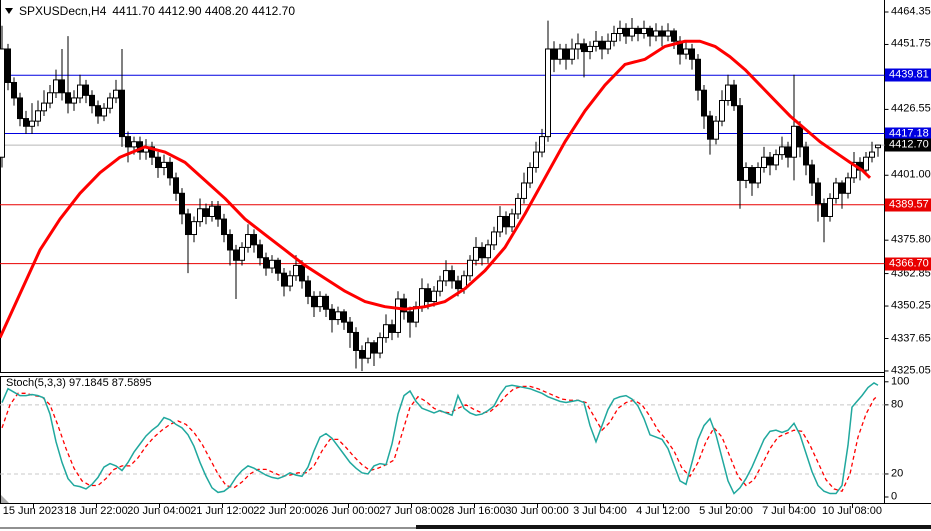  Describe the element at coordinates (537, 511) in the screenshot. I see `time-axis-label: 30 Jun 00:00` at that location.